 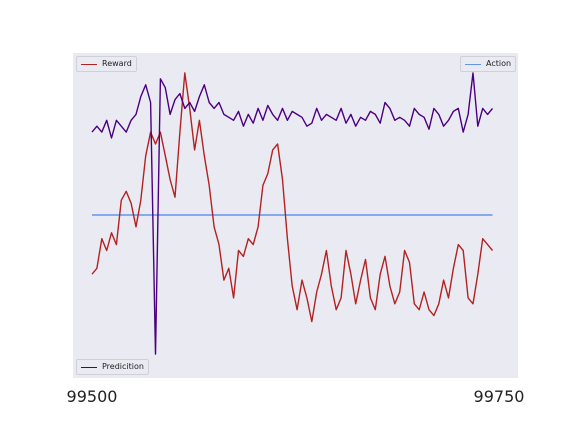 I want to click on legend-action: Action, so click(x=488, y=64).